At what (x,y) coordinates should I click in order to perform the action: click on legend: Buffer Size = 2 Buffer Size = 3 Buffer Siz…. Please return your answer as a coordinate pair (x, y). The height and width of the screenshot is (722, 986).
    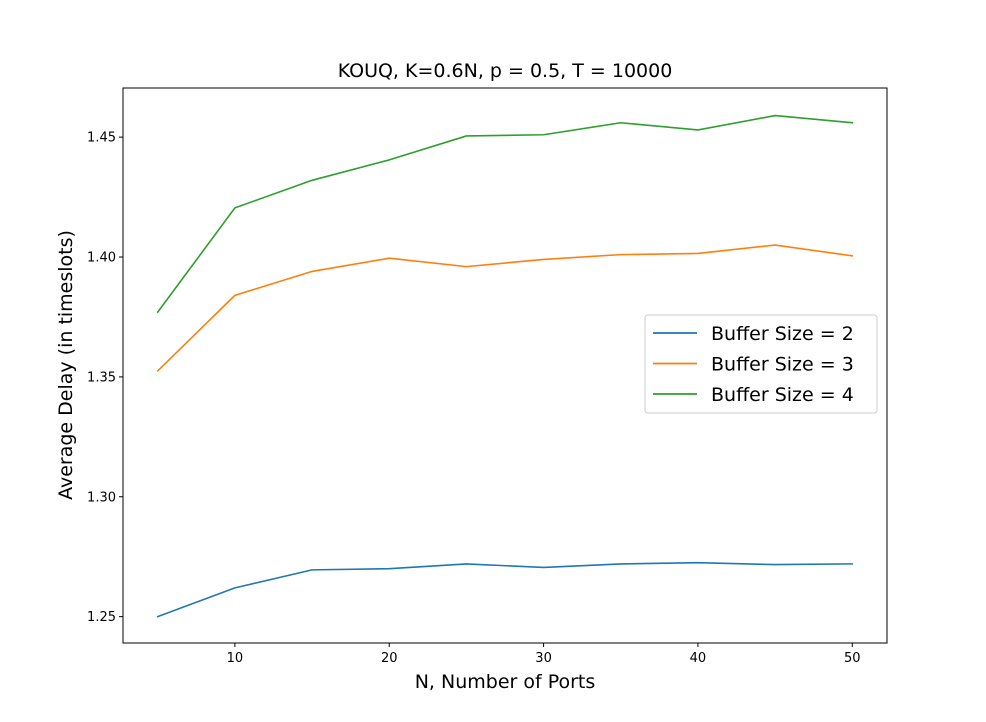
    Looking at the image, I should click on (761, 364).